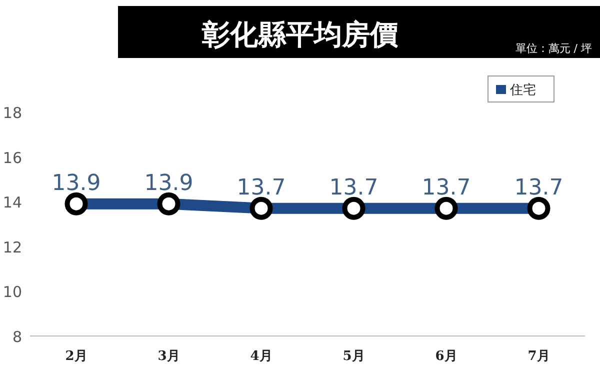 This screenshot has width=600, height=369. I want to click on y-tick-label: 12, so click(12, 247).